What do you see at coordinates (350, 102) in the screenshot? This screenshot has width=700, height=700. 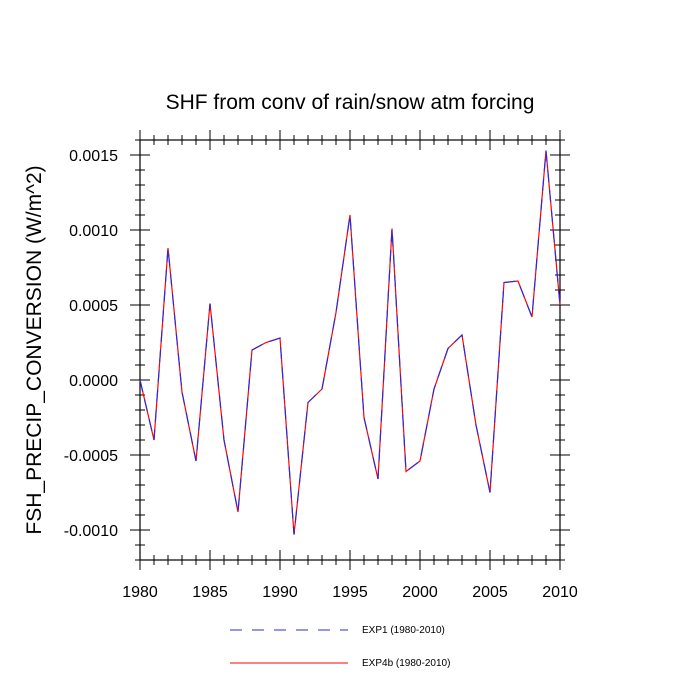 I see `chart-title: SHF from conv of rain/snow atm forcing` at bounding box center [350, 102].